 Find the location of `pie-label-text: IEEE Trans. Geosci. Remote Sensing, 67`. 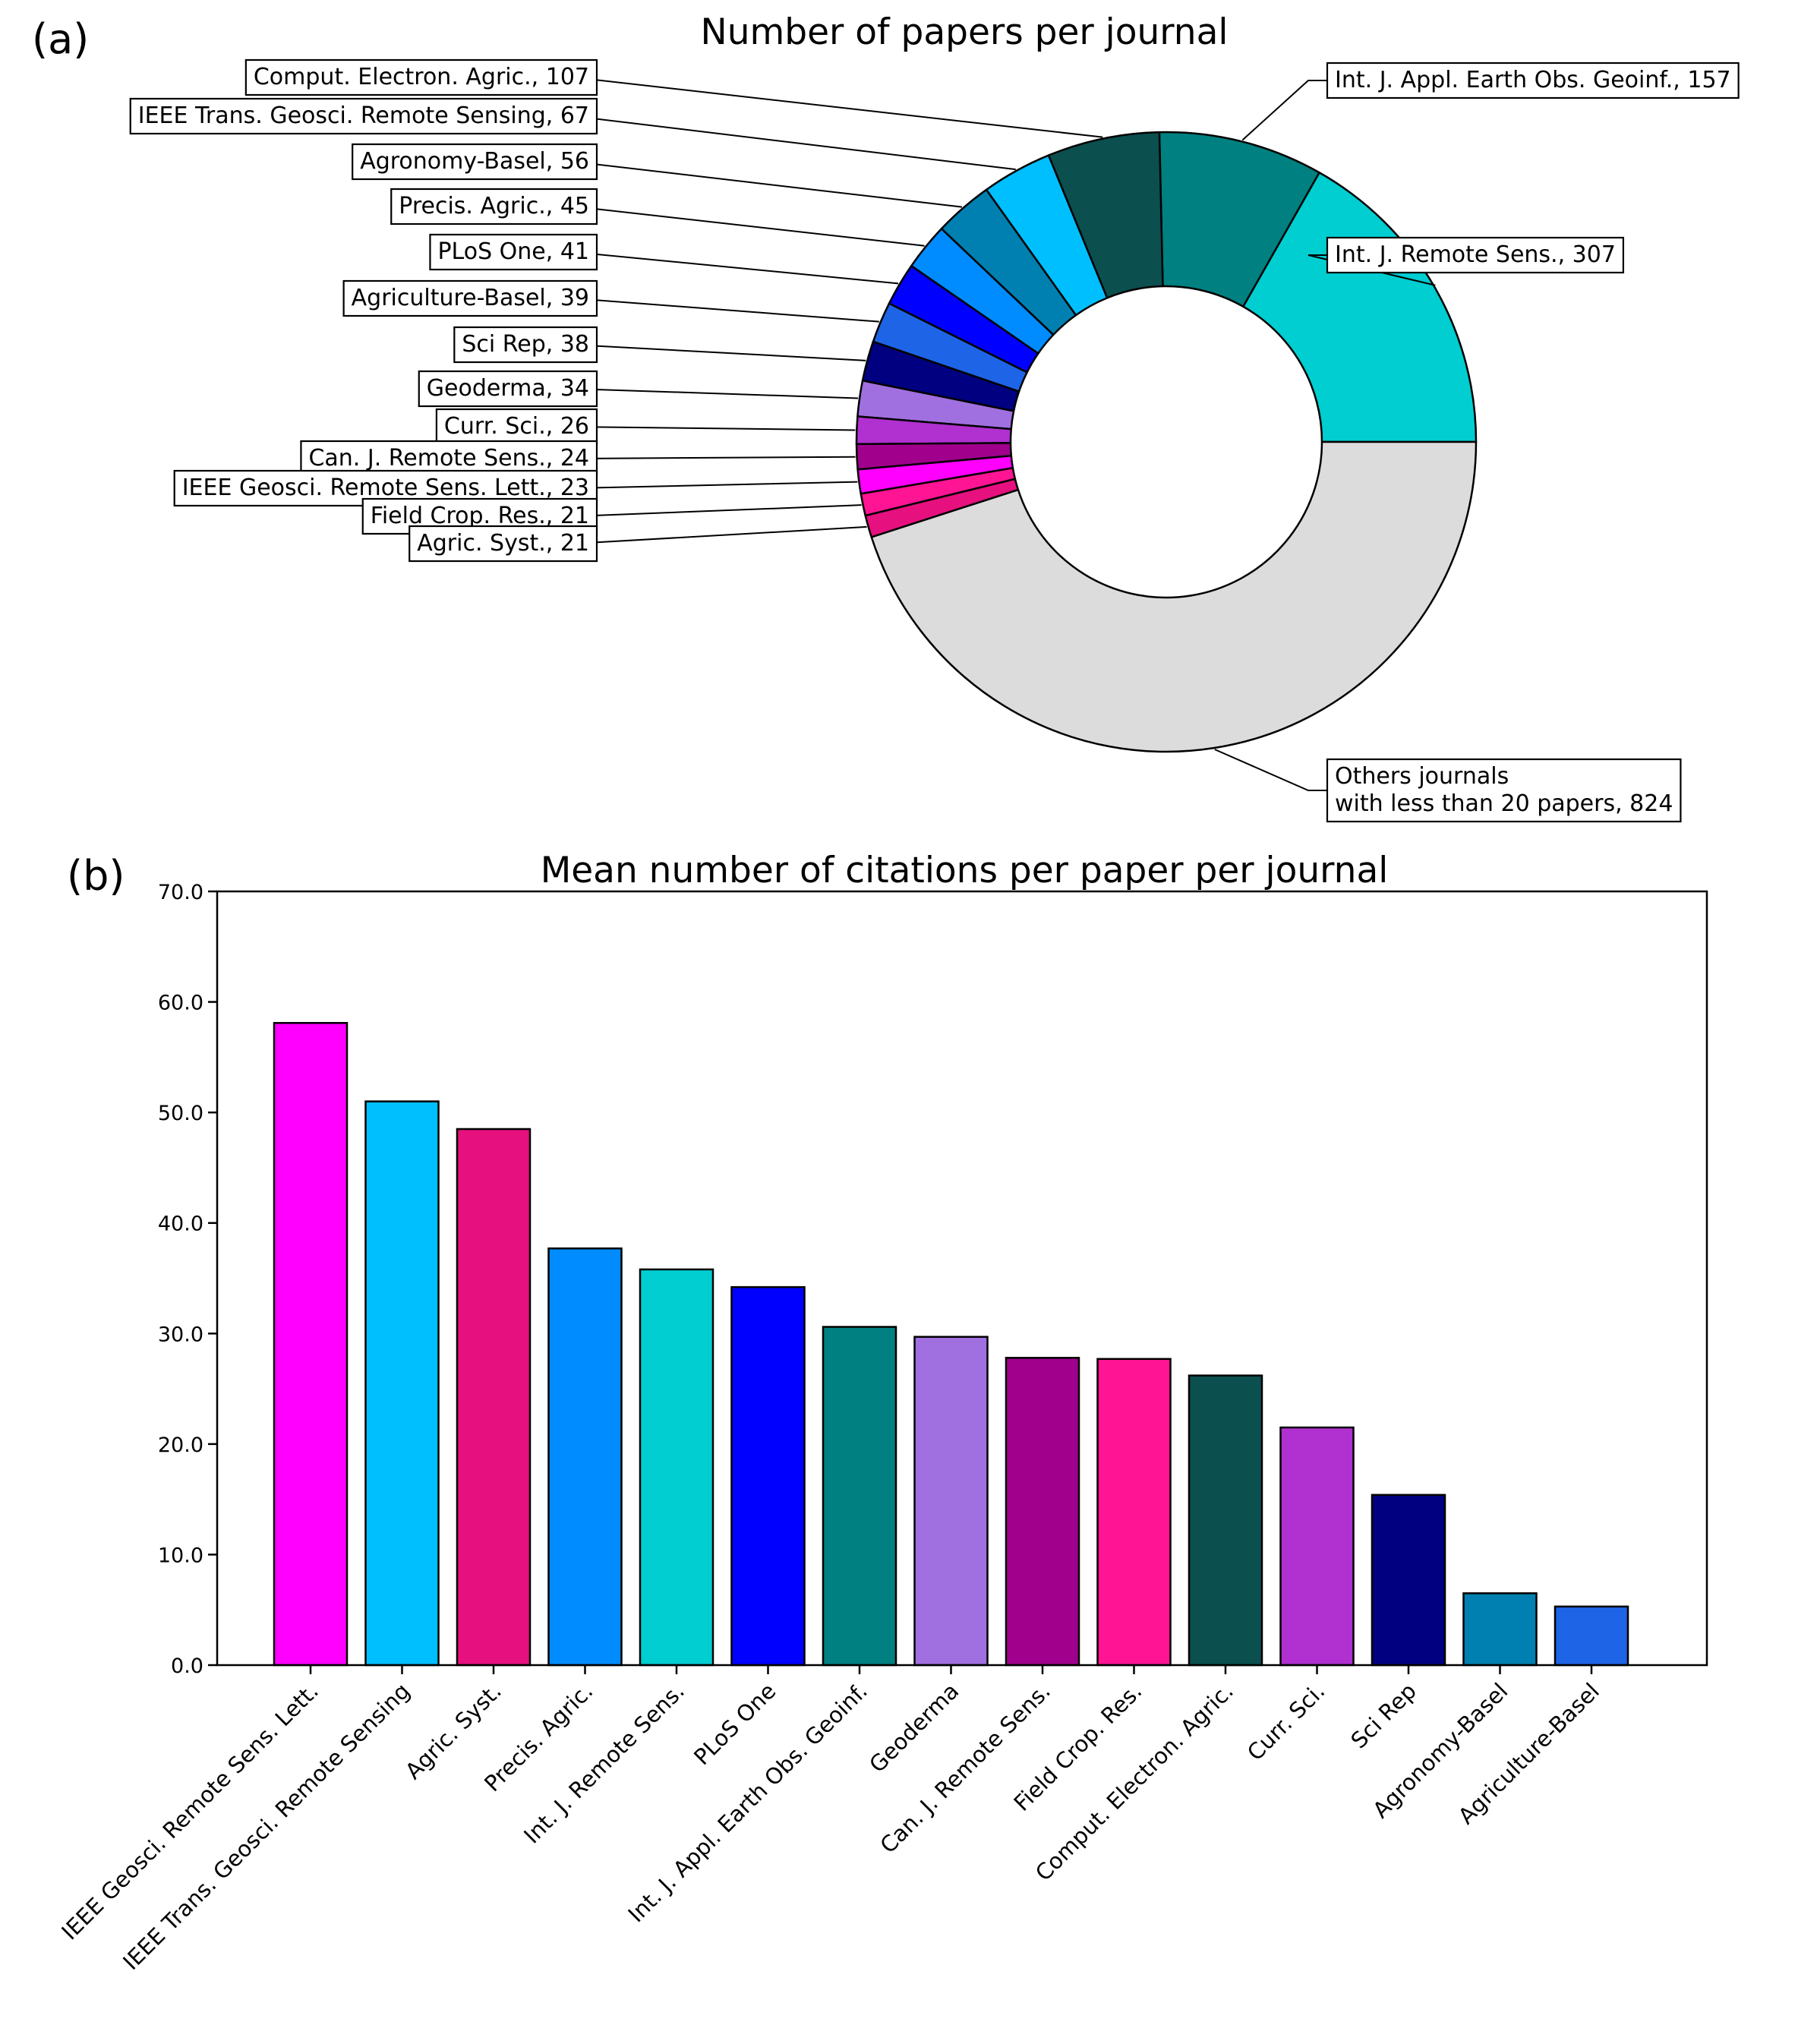

pie-label-text: IEEE Trans. Geosci. Remote Sensing, 67 is located at coordinates (364, 116).